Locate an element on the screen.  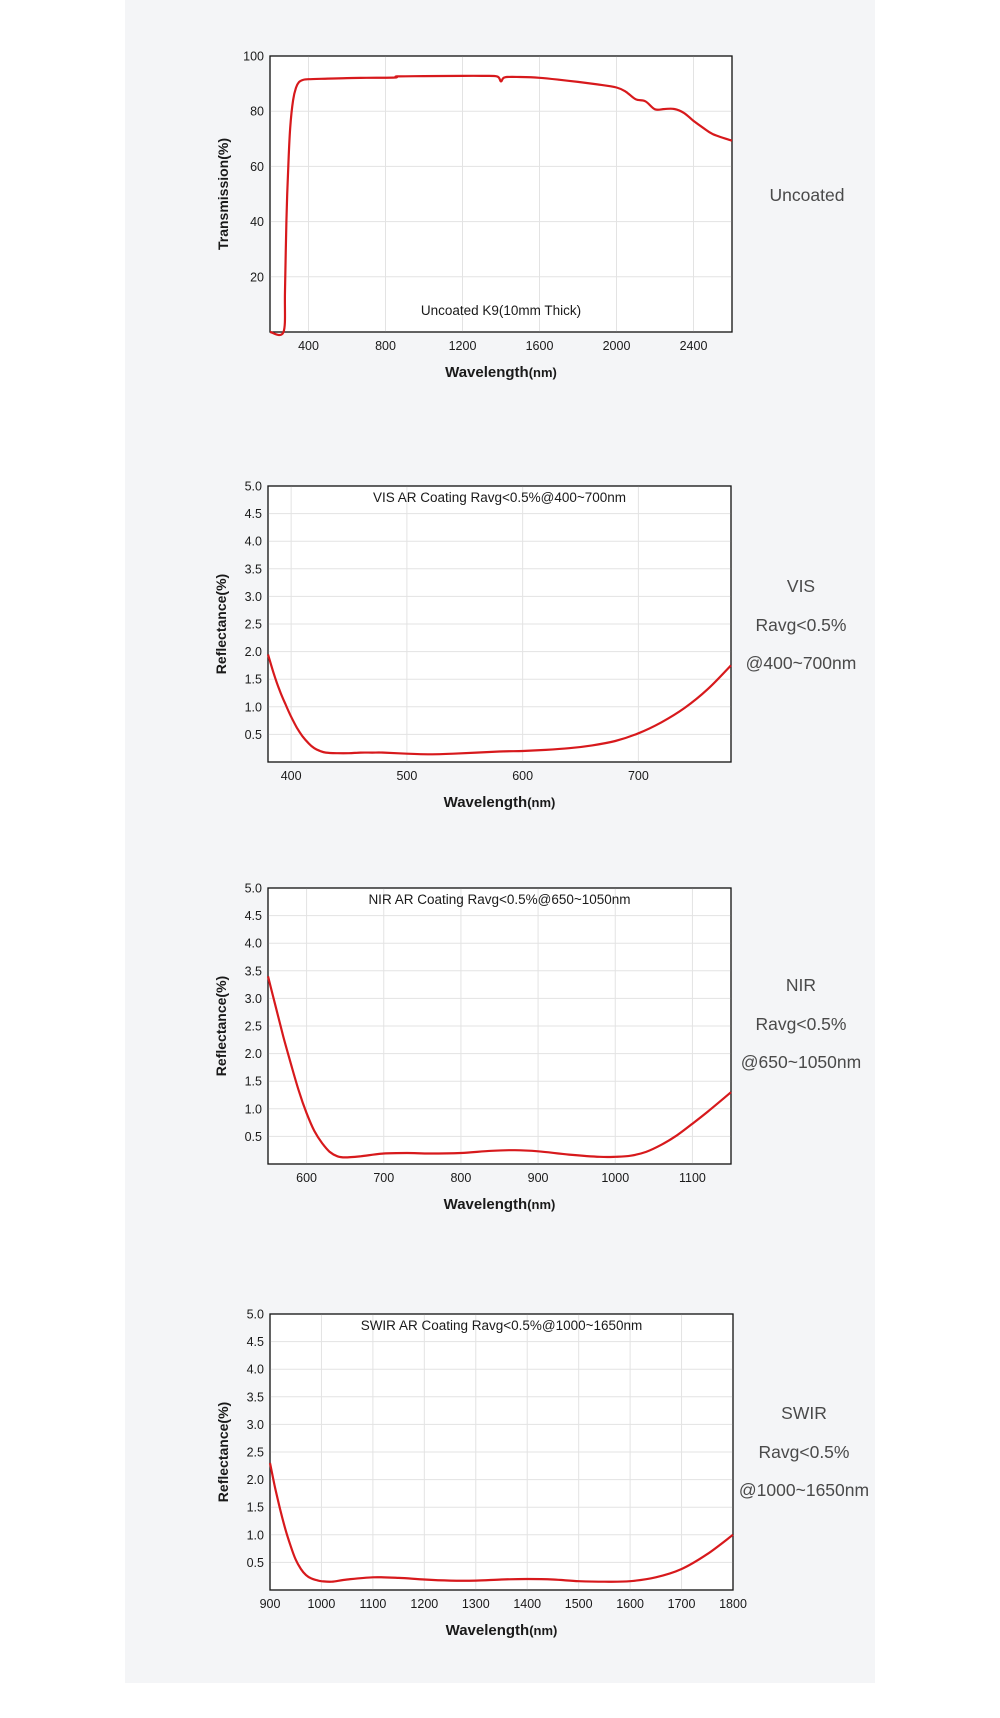
side-label-uncoated: Uncoated is located at coordinates (807, 195).